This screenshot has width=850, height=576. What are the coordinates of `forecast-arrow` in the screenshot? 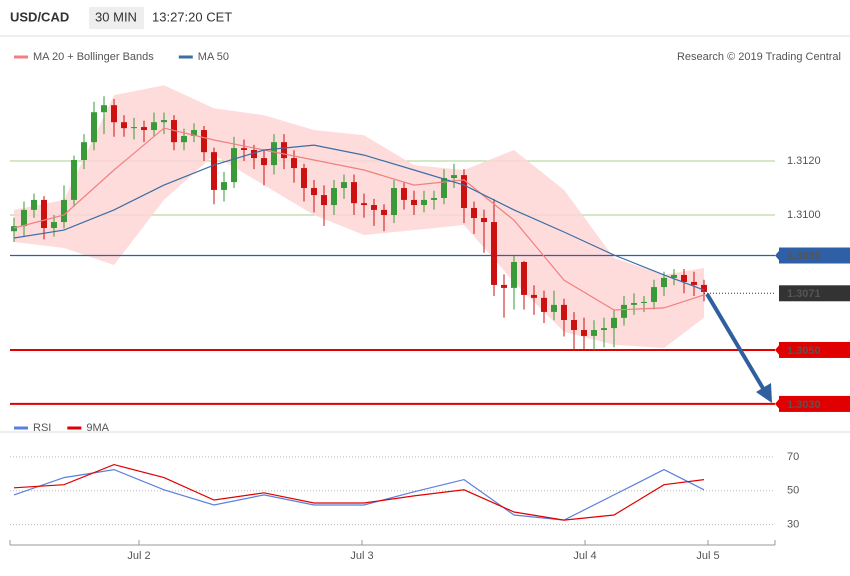 It's located at (735, 342).